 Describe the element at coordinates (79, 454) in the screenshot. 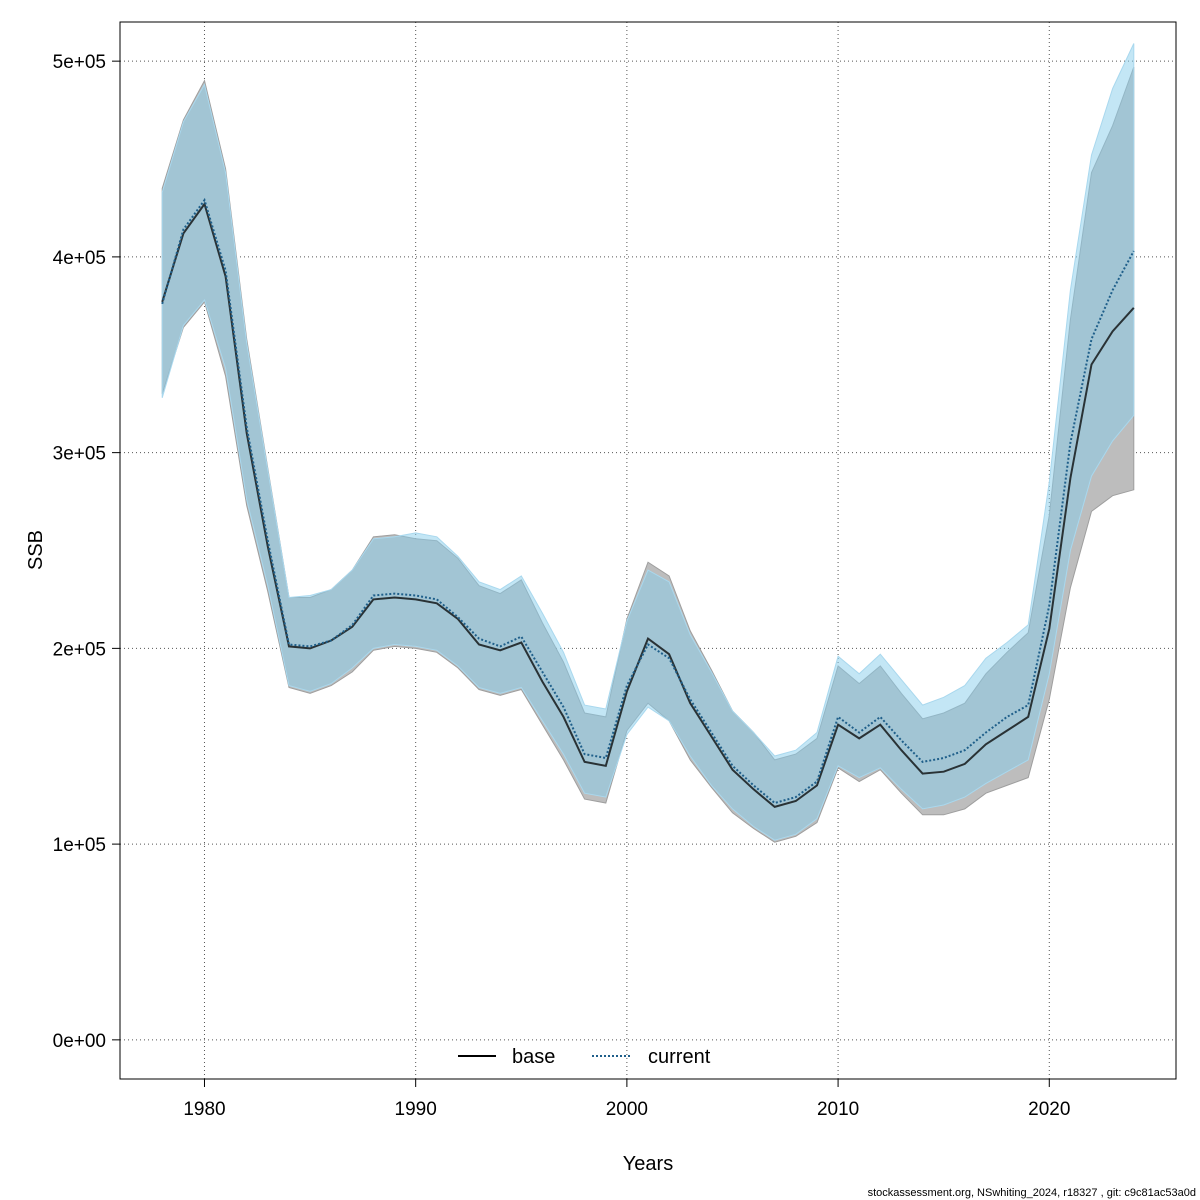

I see `y-tick-label-3: 3e+05` at that location.